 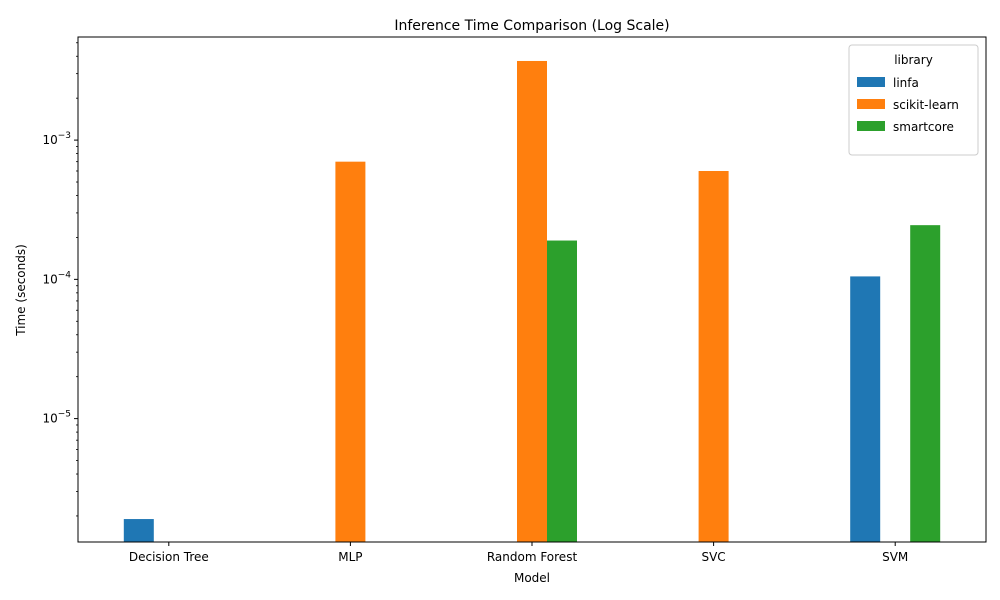 What do you see at coordinates (138, 530) in the screenshot?
I see `bar-linfa-decision-tree` at bounding box center [138, 530].